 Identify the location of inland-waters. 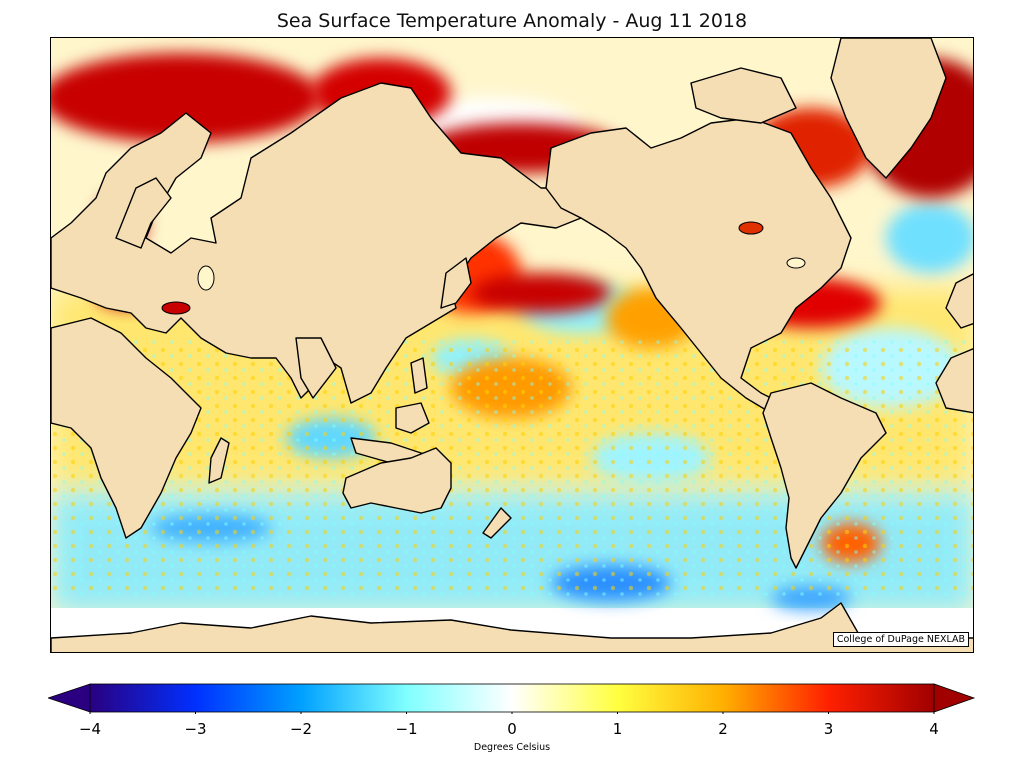
(483, 268).